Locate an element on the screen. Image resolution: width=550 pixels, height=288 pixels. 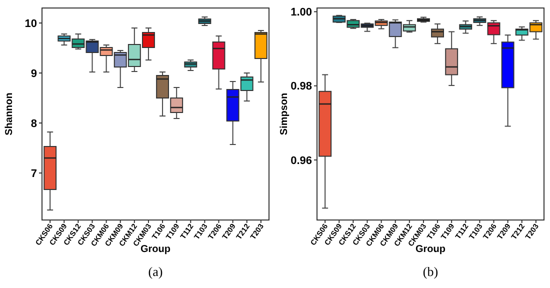
y-tick-label: 7 is located at coordinates (33, 174).